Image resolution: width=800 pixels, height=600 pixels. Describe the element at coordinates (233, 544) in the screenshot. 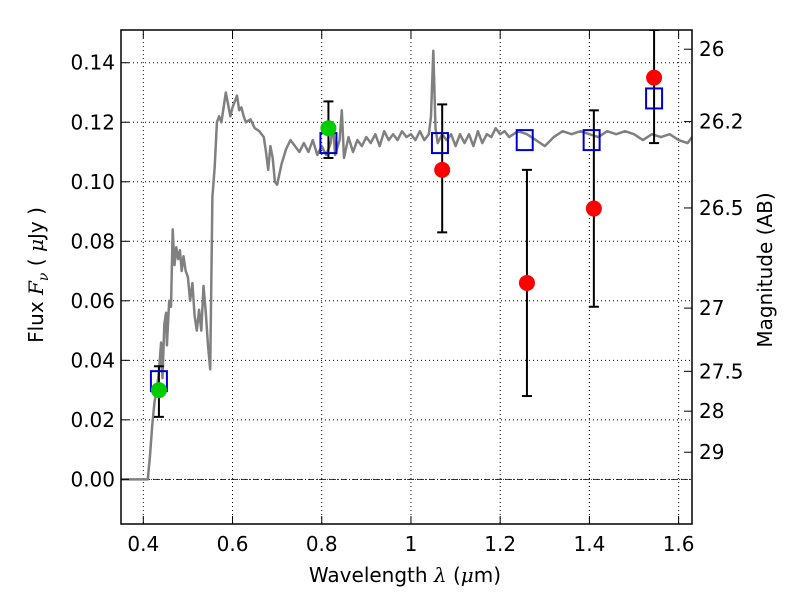

I see `x-tick-label: 0.6` at that location.